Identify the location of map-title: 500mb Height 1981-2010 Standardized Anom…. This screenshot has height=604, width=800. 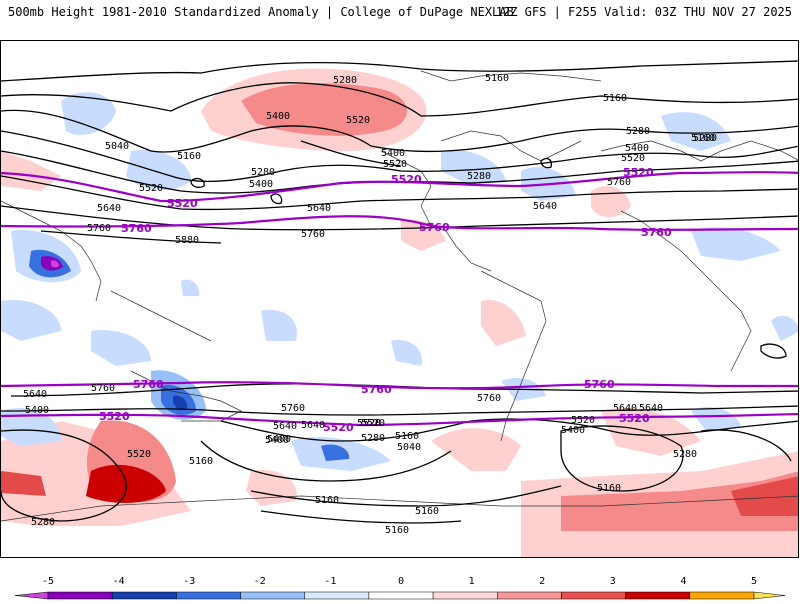
(261, 12).